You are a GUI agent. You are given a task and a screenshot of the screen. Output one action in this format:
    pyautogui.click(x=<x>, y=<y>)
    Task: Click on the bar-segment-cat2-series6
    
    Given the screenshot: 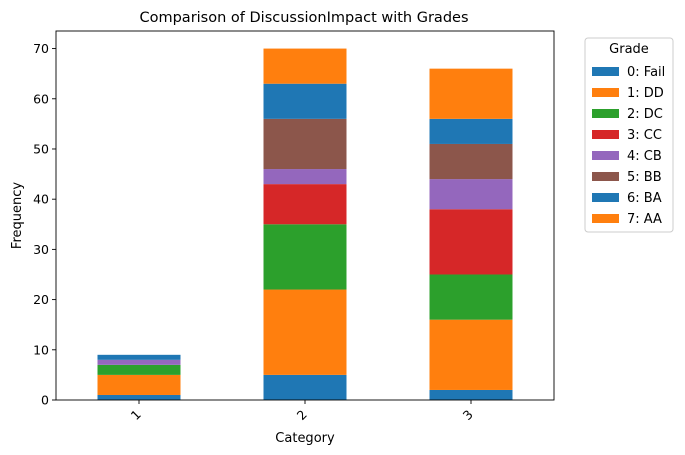 What is the action you would take?
    pyautogui.click(x=305, y=101)
    